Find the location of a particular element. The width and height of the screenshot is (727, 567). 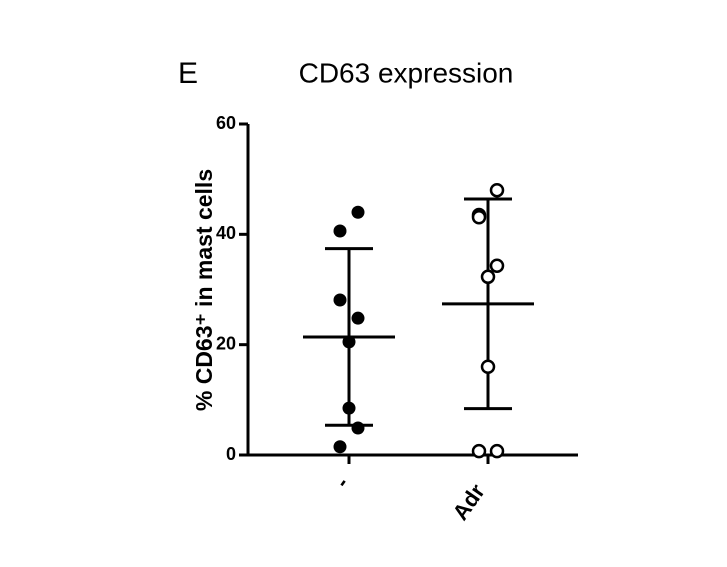

y-tick-label: 20 is located at coordinates (226, 343).